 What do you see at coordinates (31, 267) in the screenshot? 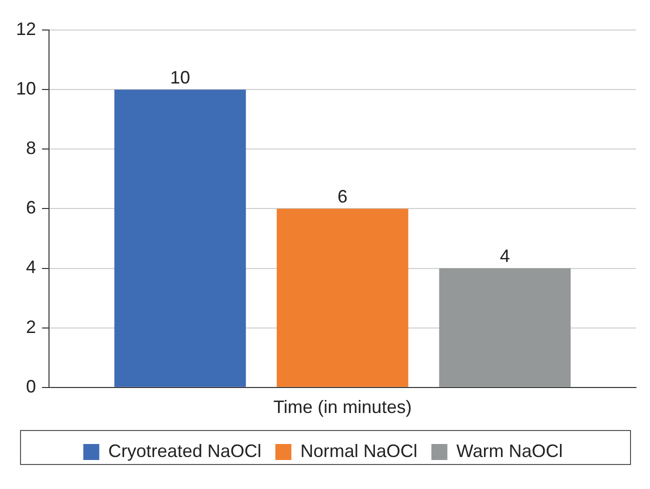
I see `y-tick-label: 4` at bounding box center [31, 267].